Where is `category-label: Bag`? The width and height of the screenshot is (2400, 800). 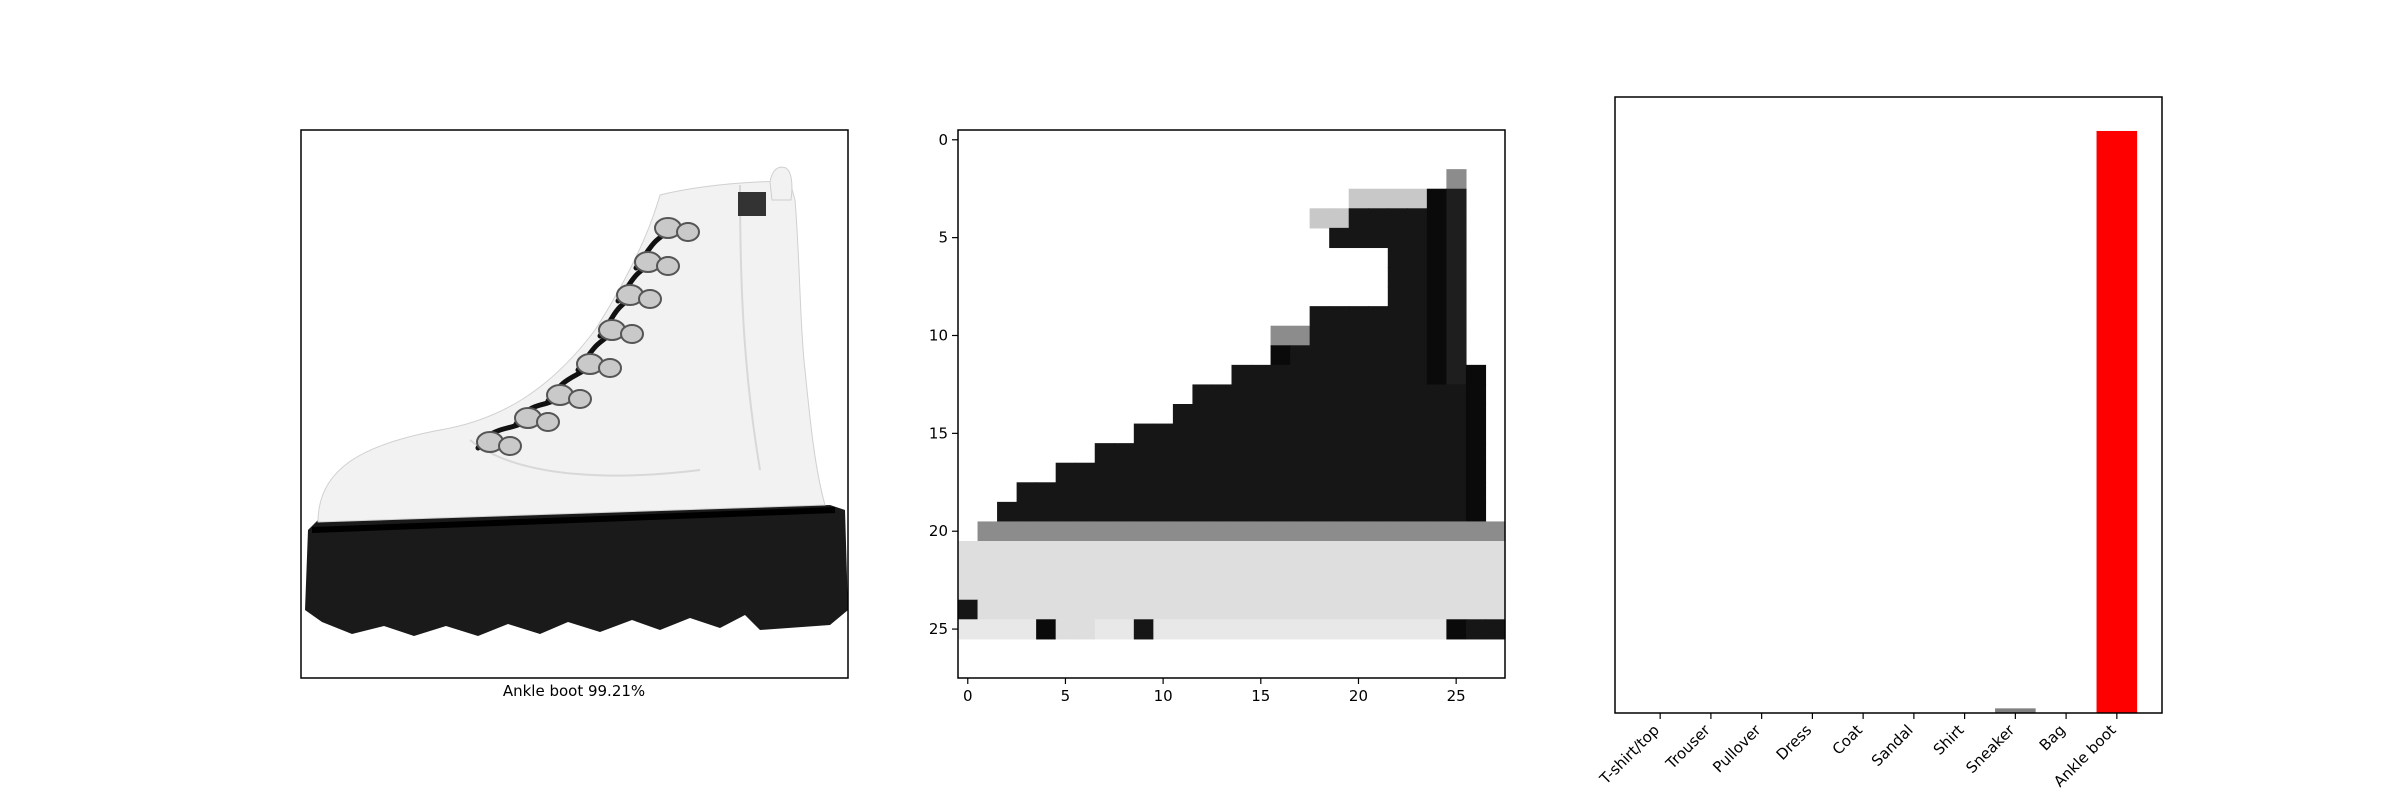 category-label: Bag is located at coordinates (2052, 737).